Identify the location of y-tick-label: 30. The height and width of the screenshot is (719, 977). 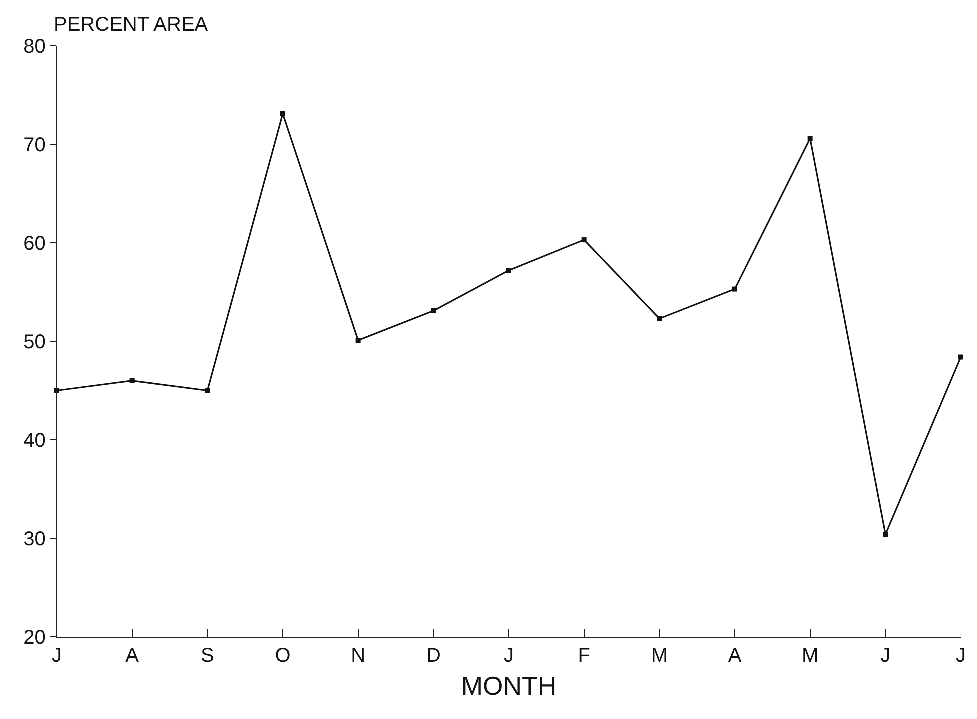
(35, 539).